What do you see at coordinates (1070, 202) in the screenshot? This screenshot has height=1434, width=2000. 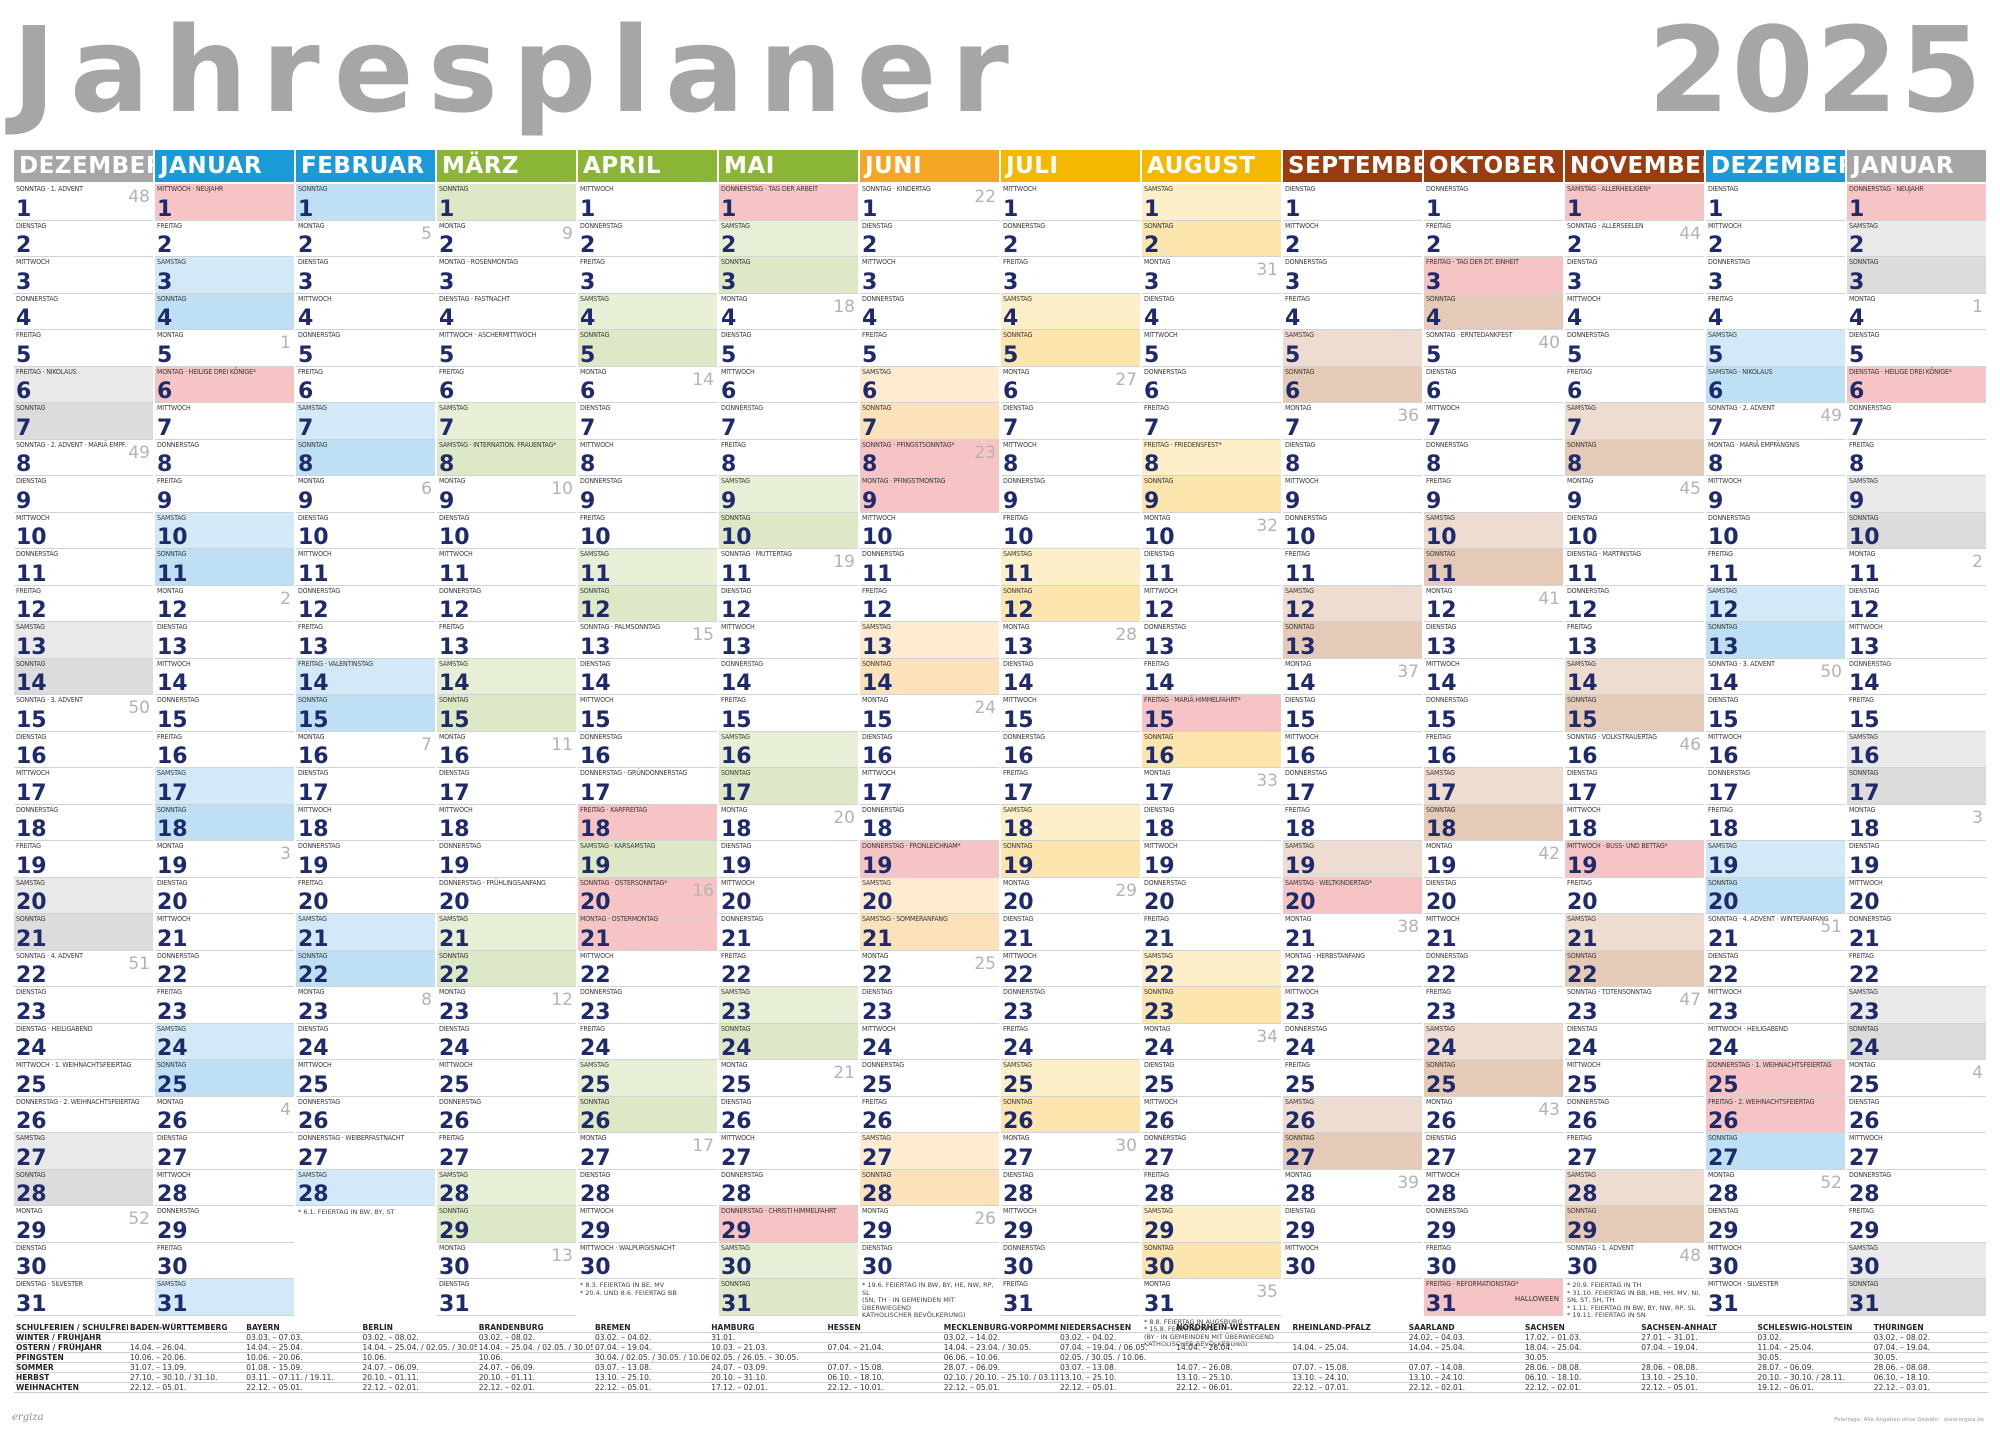 I see `day-cell: MITTWOCH 1` at bounding box center [1070, 202].